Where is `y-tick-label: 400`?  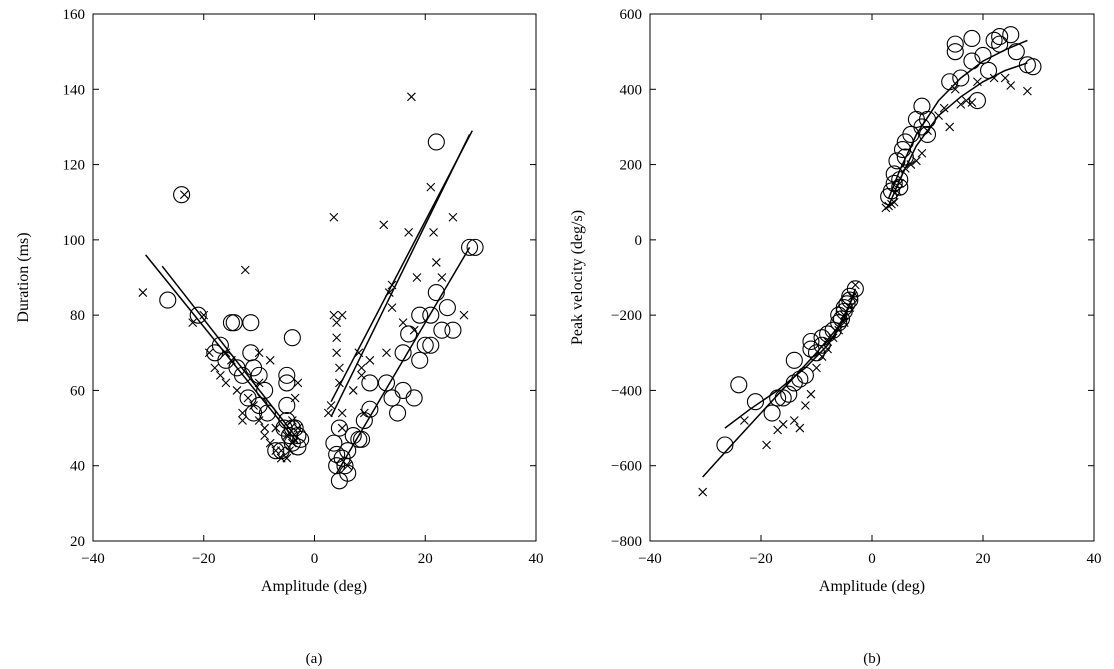 y-tick-label: 400 is located at coordinates (631, 90).